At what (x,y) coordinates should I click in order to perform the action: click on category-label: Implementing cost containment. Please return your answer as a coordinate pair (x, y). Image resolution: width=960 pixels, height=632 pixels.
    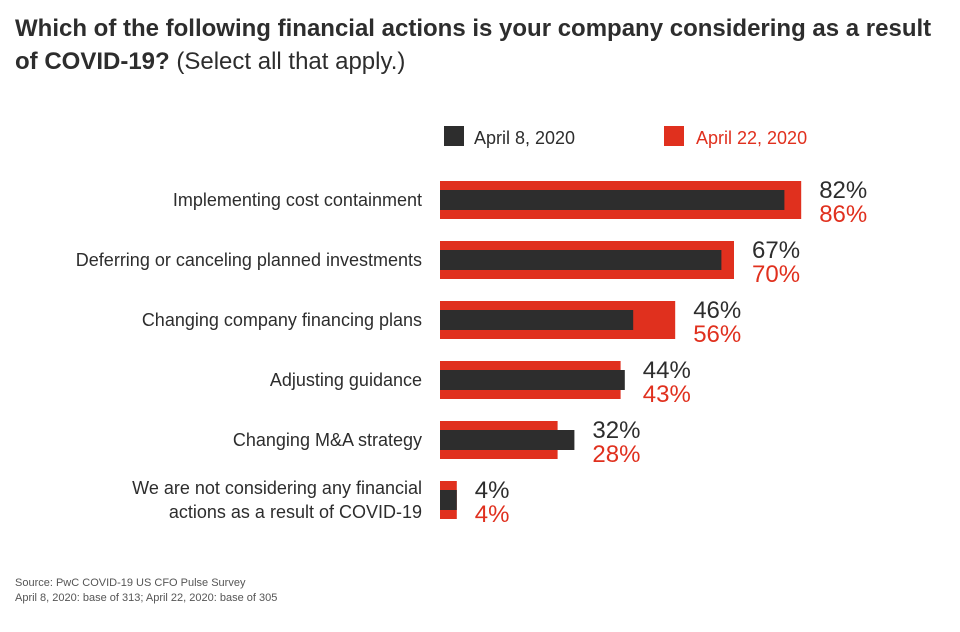
    Looking at the image, I should click on (297, 200).